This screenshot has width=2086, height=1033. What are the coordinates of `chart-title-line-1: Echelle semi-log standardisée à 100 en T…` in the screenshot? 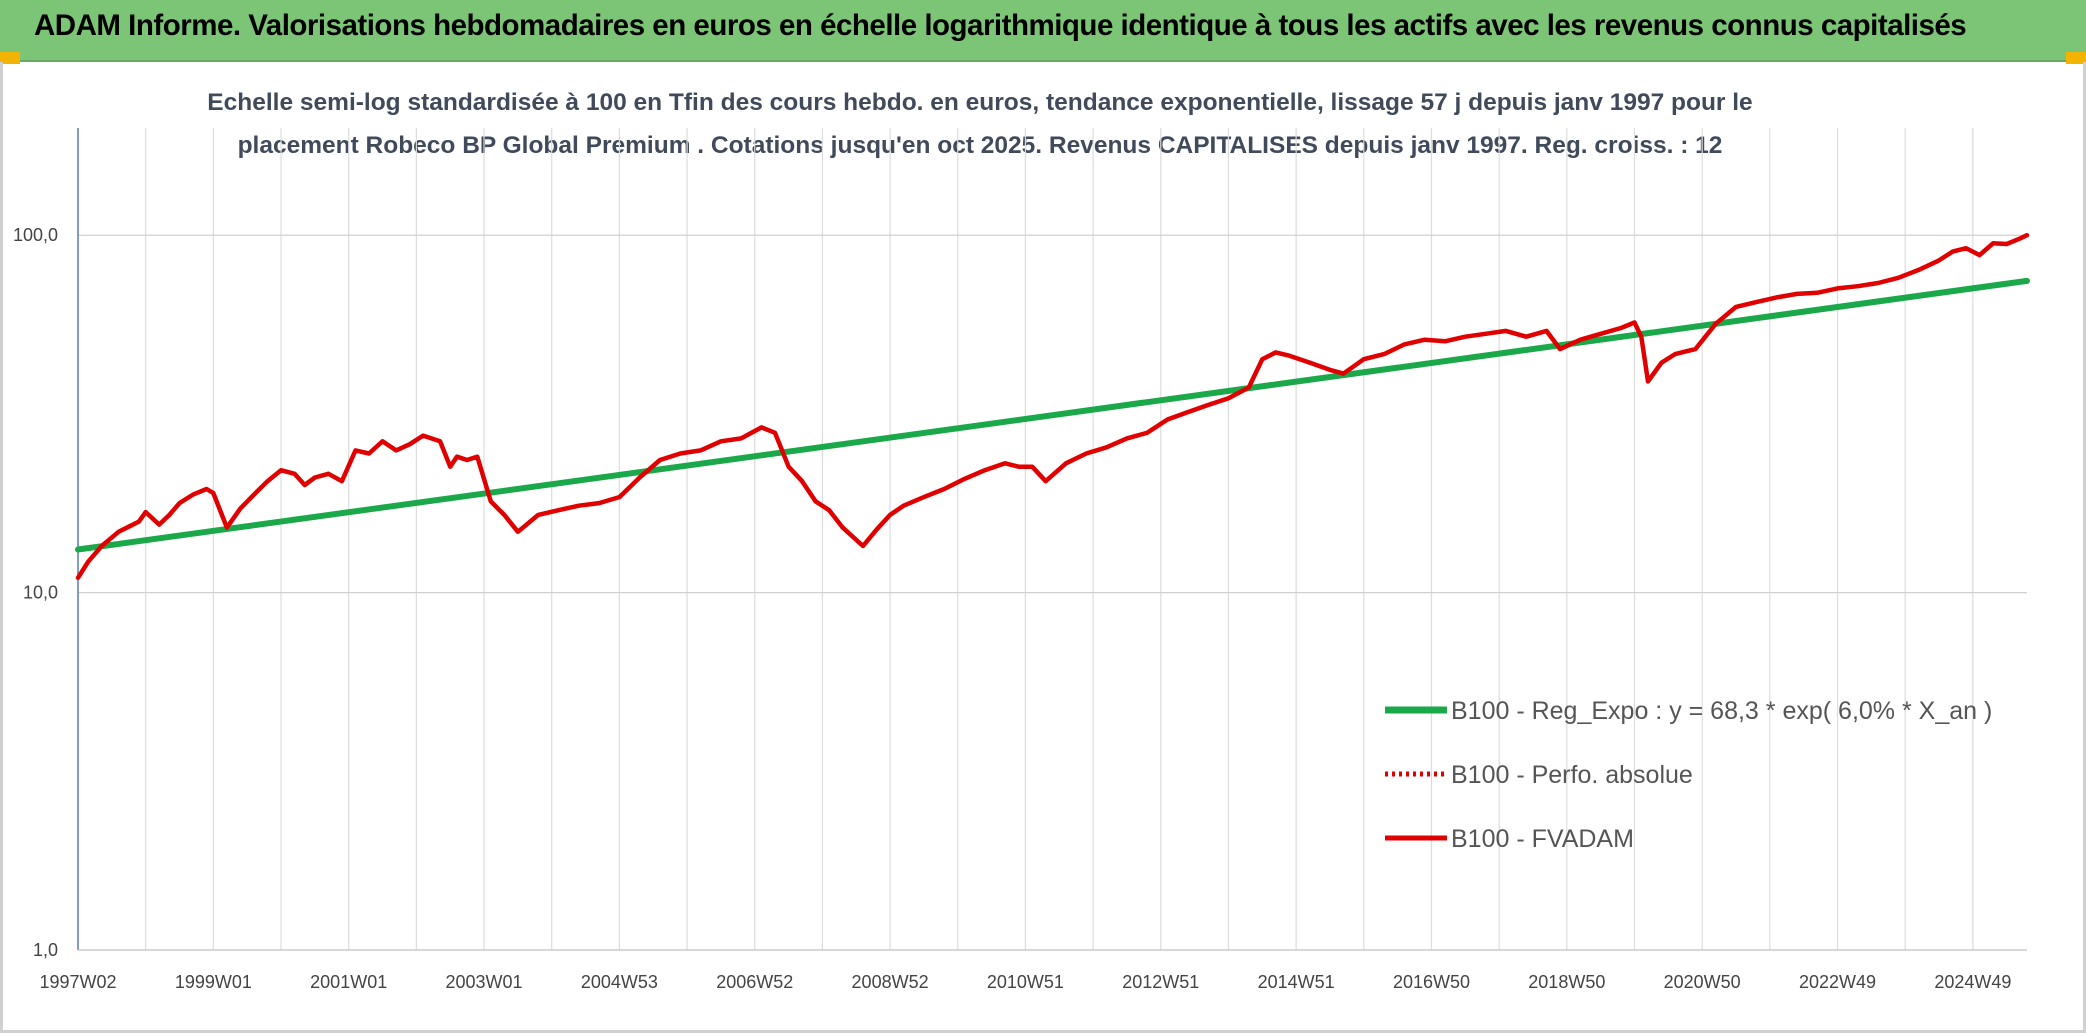 It's located at (980, 102).